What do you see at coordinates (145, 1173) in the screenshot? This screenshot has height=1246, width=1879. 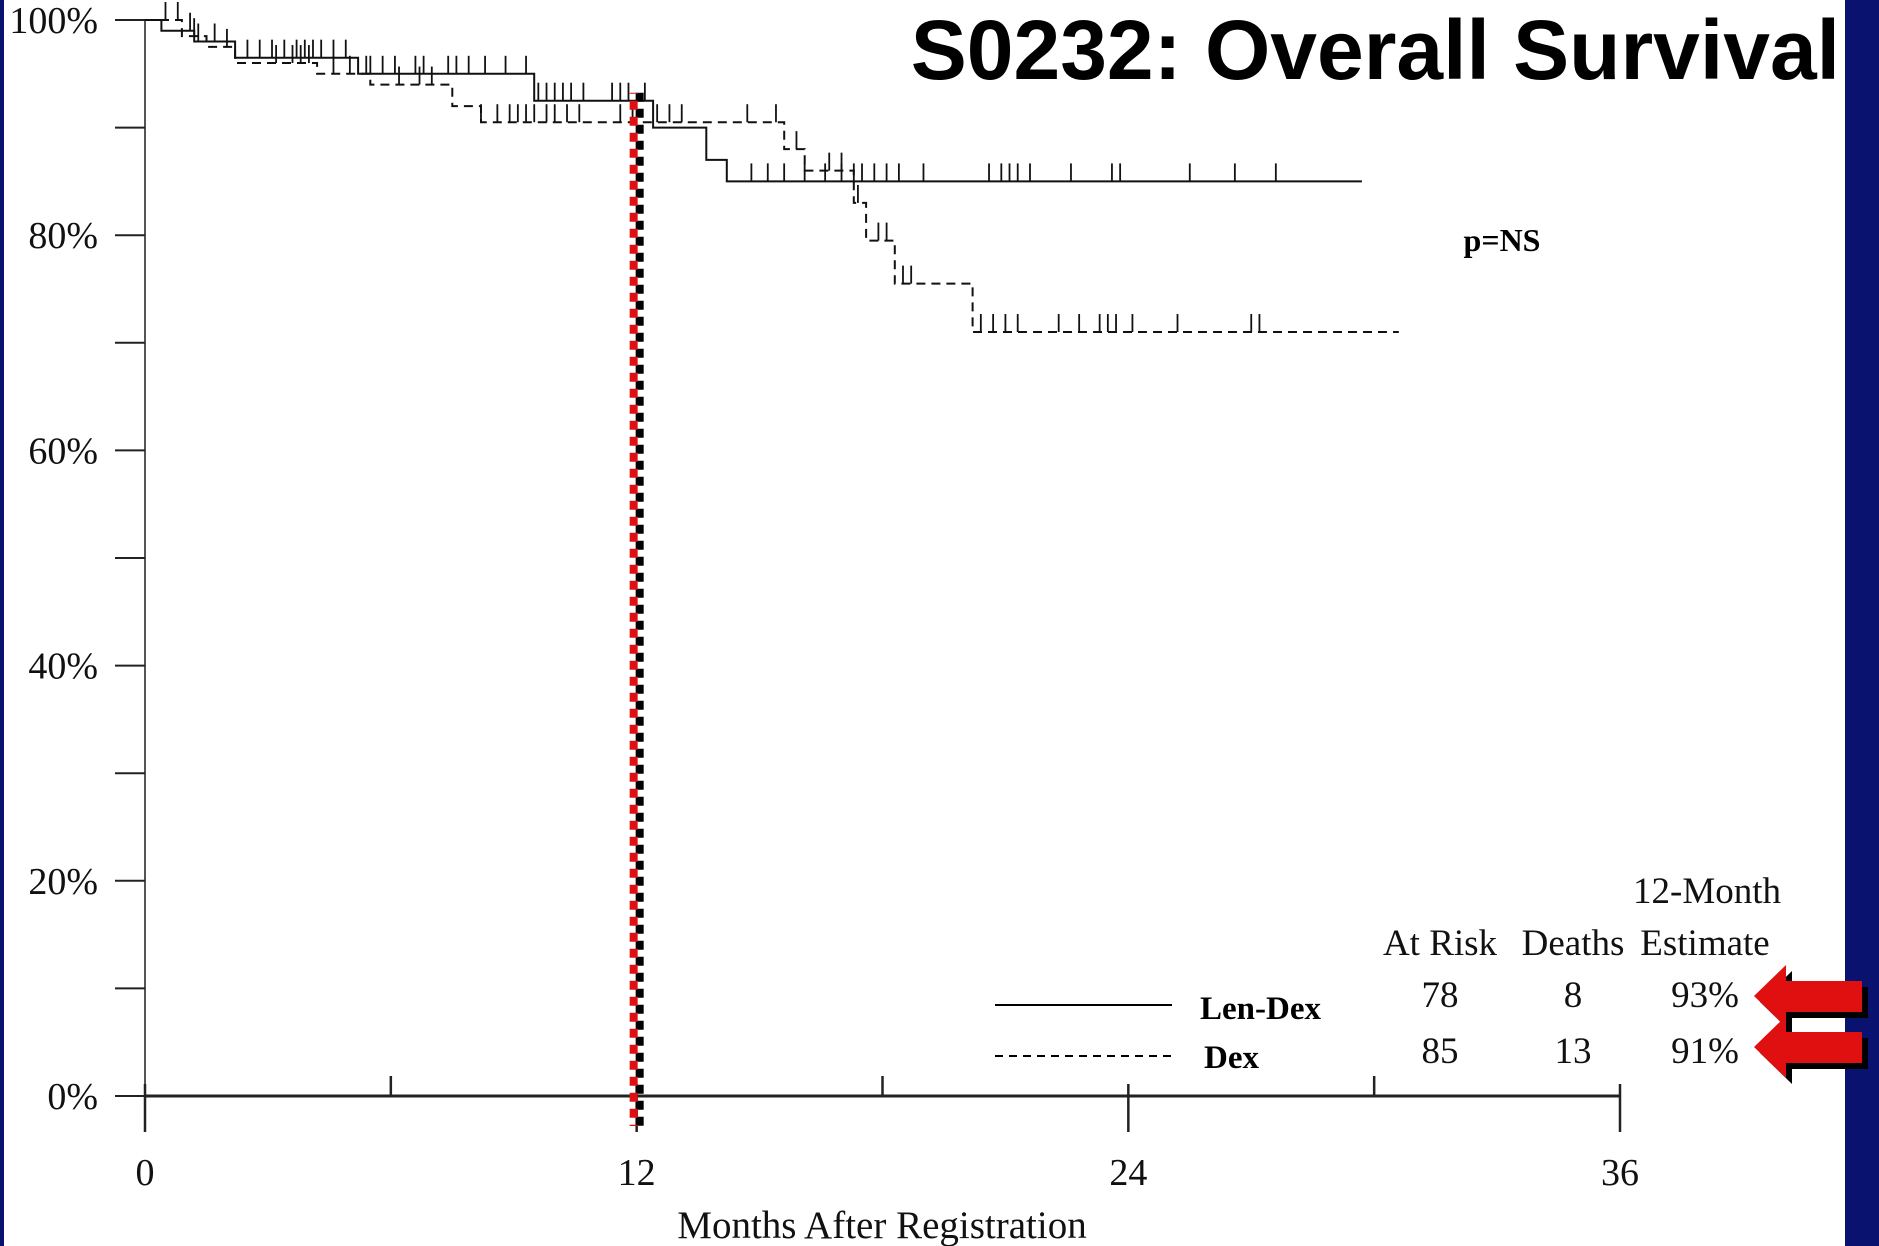 I see `x-tick-label: 0` at bounding box center [145, 1173].